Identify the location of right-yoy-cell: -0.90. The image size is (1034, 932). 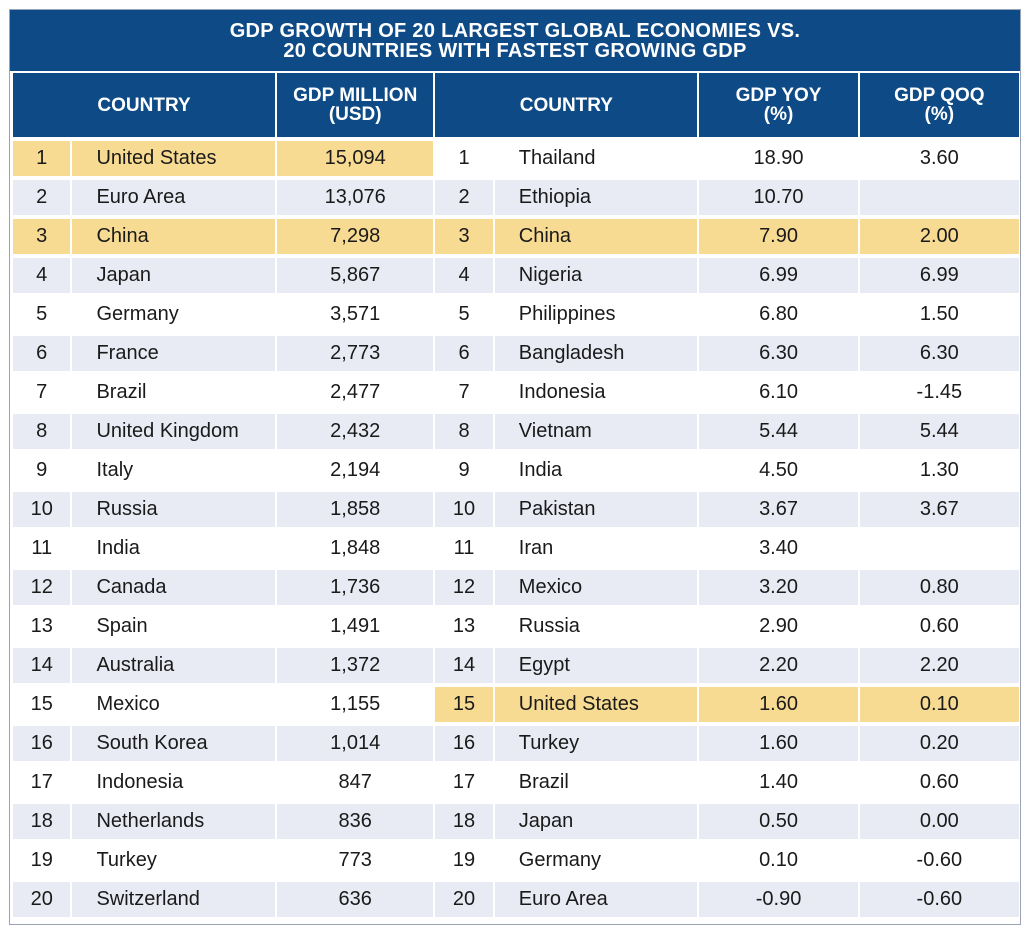
(778, 899).